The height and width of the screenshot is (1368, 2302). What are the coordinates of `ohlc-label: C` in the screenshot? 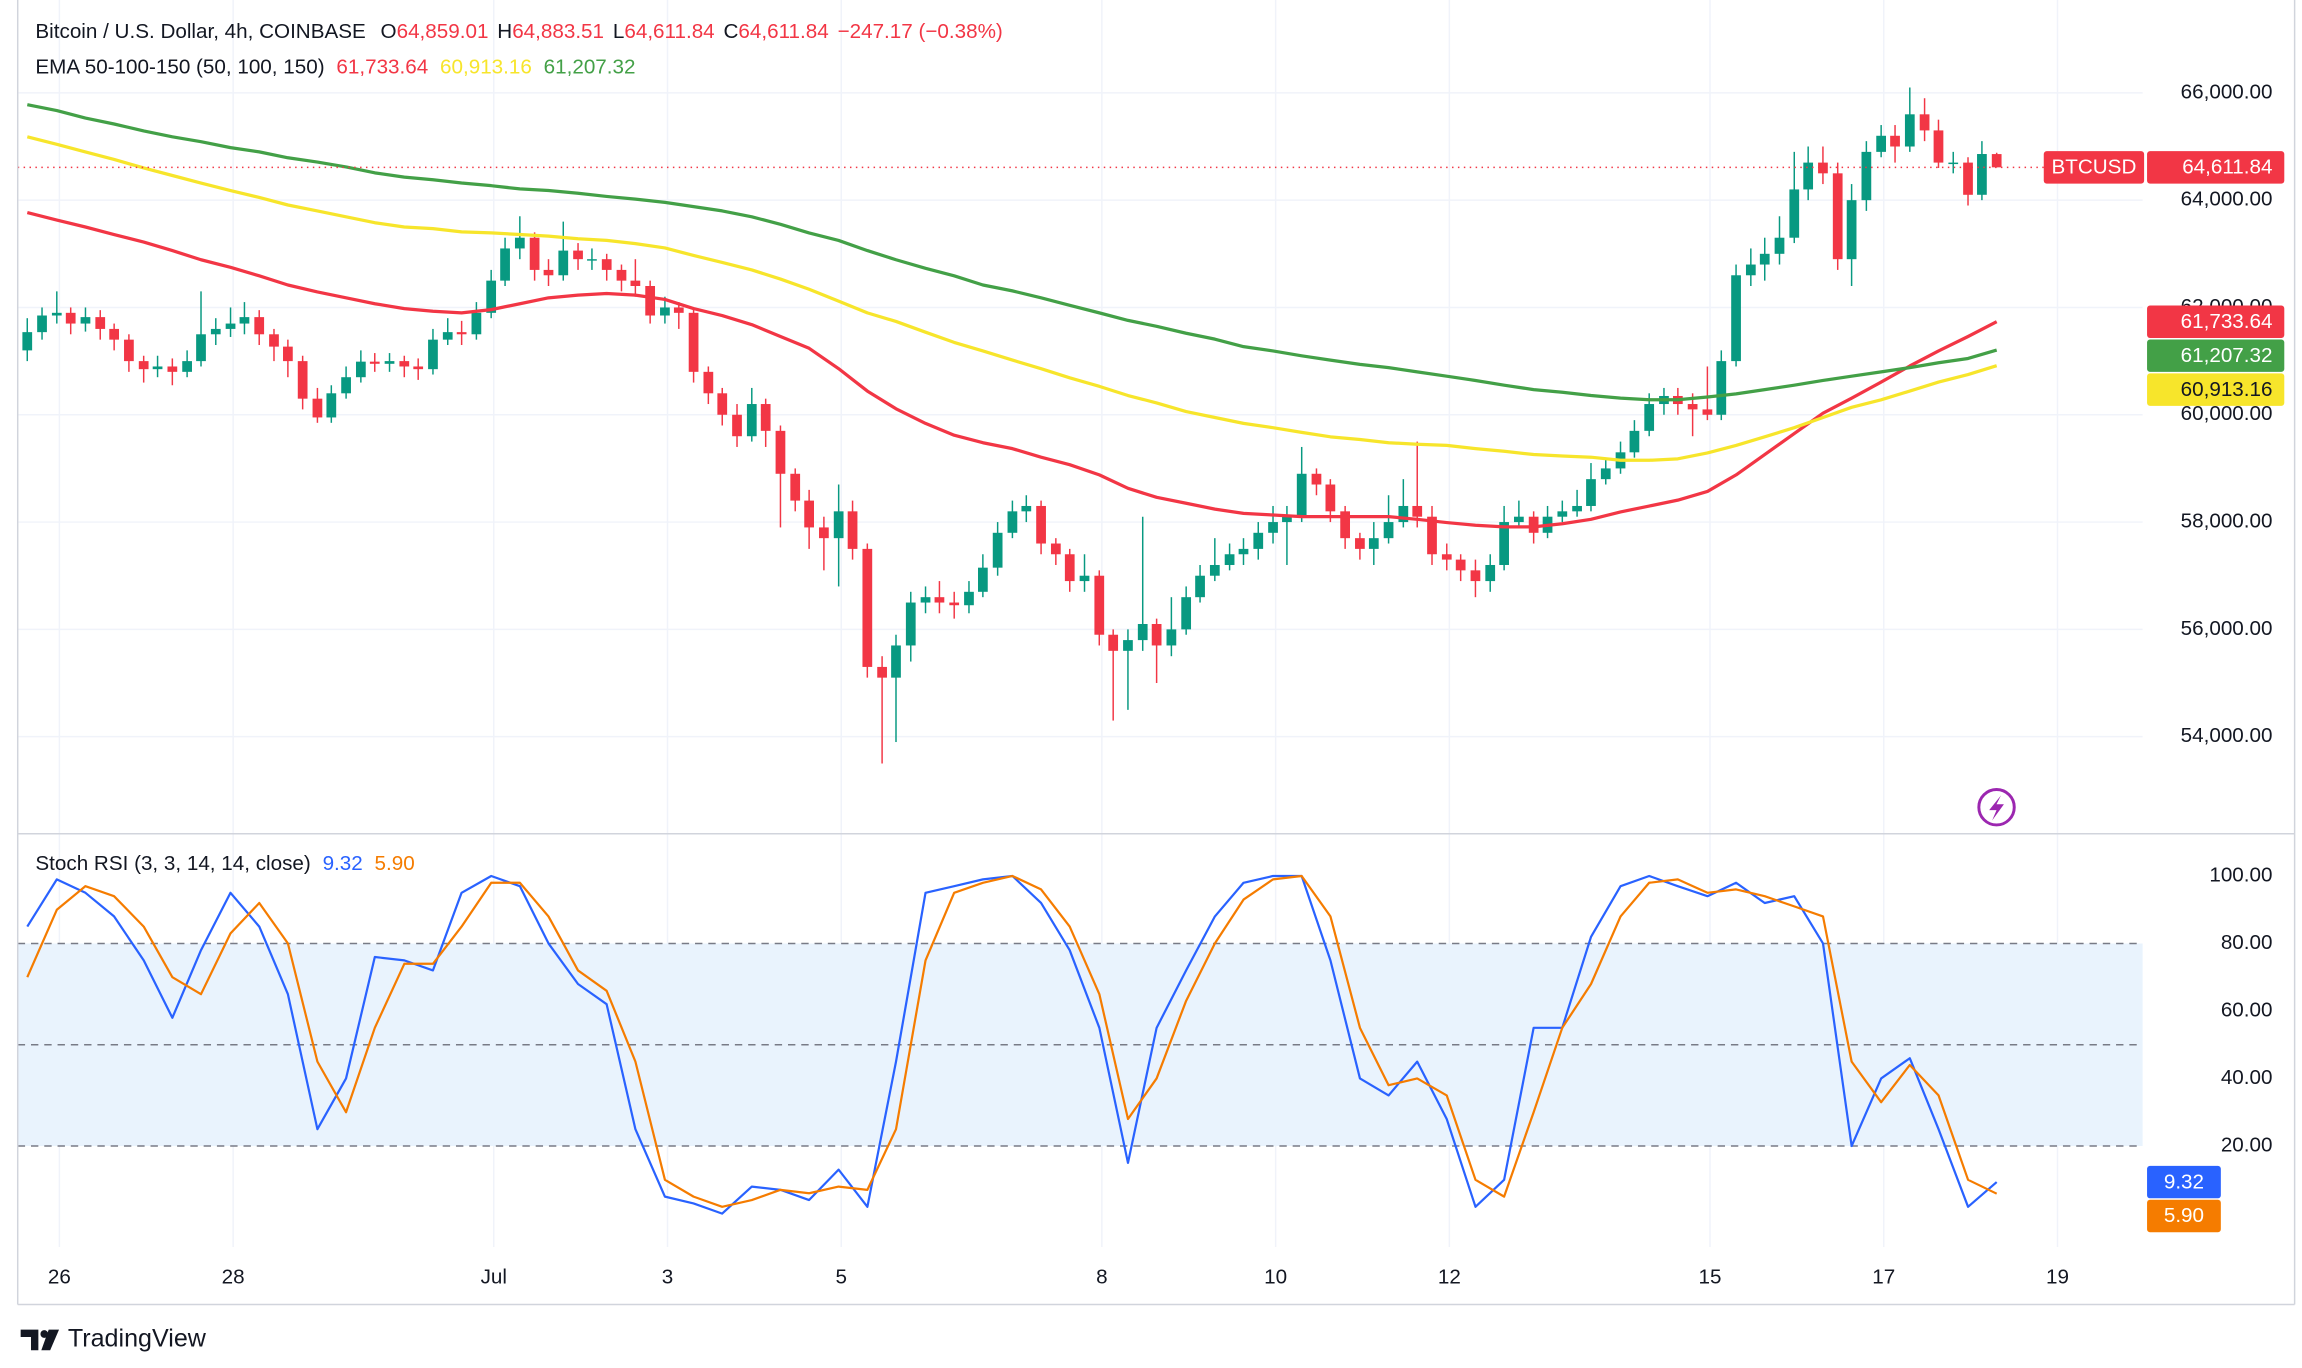 It's located at (731, 31).